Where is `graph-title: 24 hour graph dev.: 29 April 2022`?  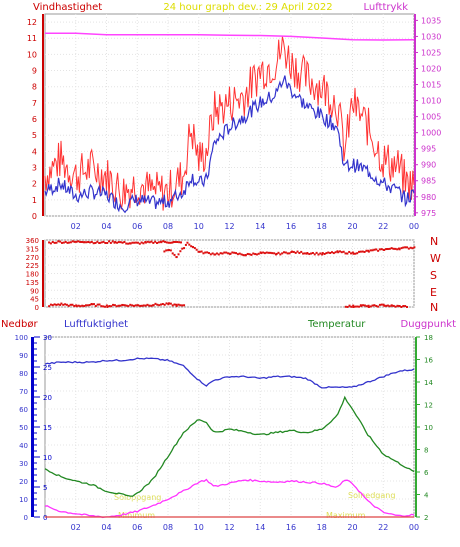
graph-title: 24 hour graph dev.: 29 April 2022 is located at coordinates (247, 7).